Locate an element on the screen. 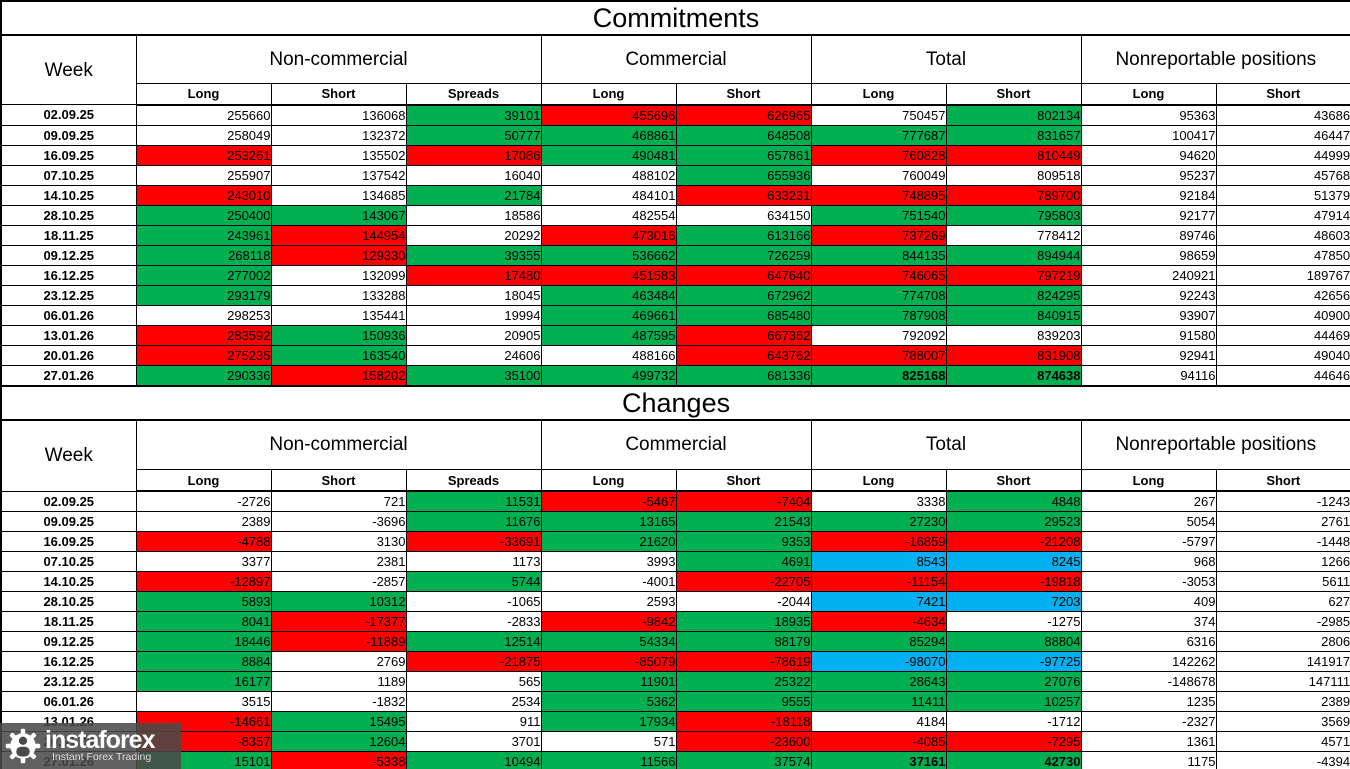 The height and width of the screenshot is (769, 1350). value-cell: 789700 is located at coordinates (1013, 195).